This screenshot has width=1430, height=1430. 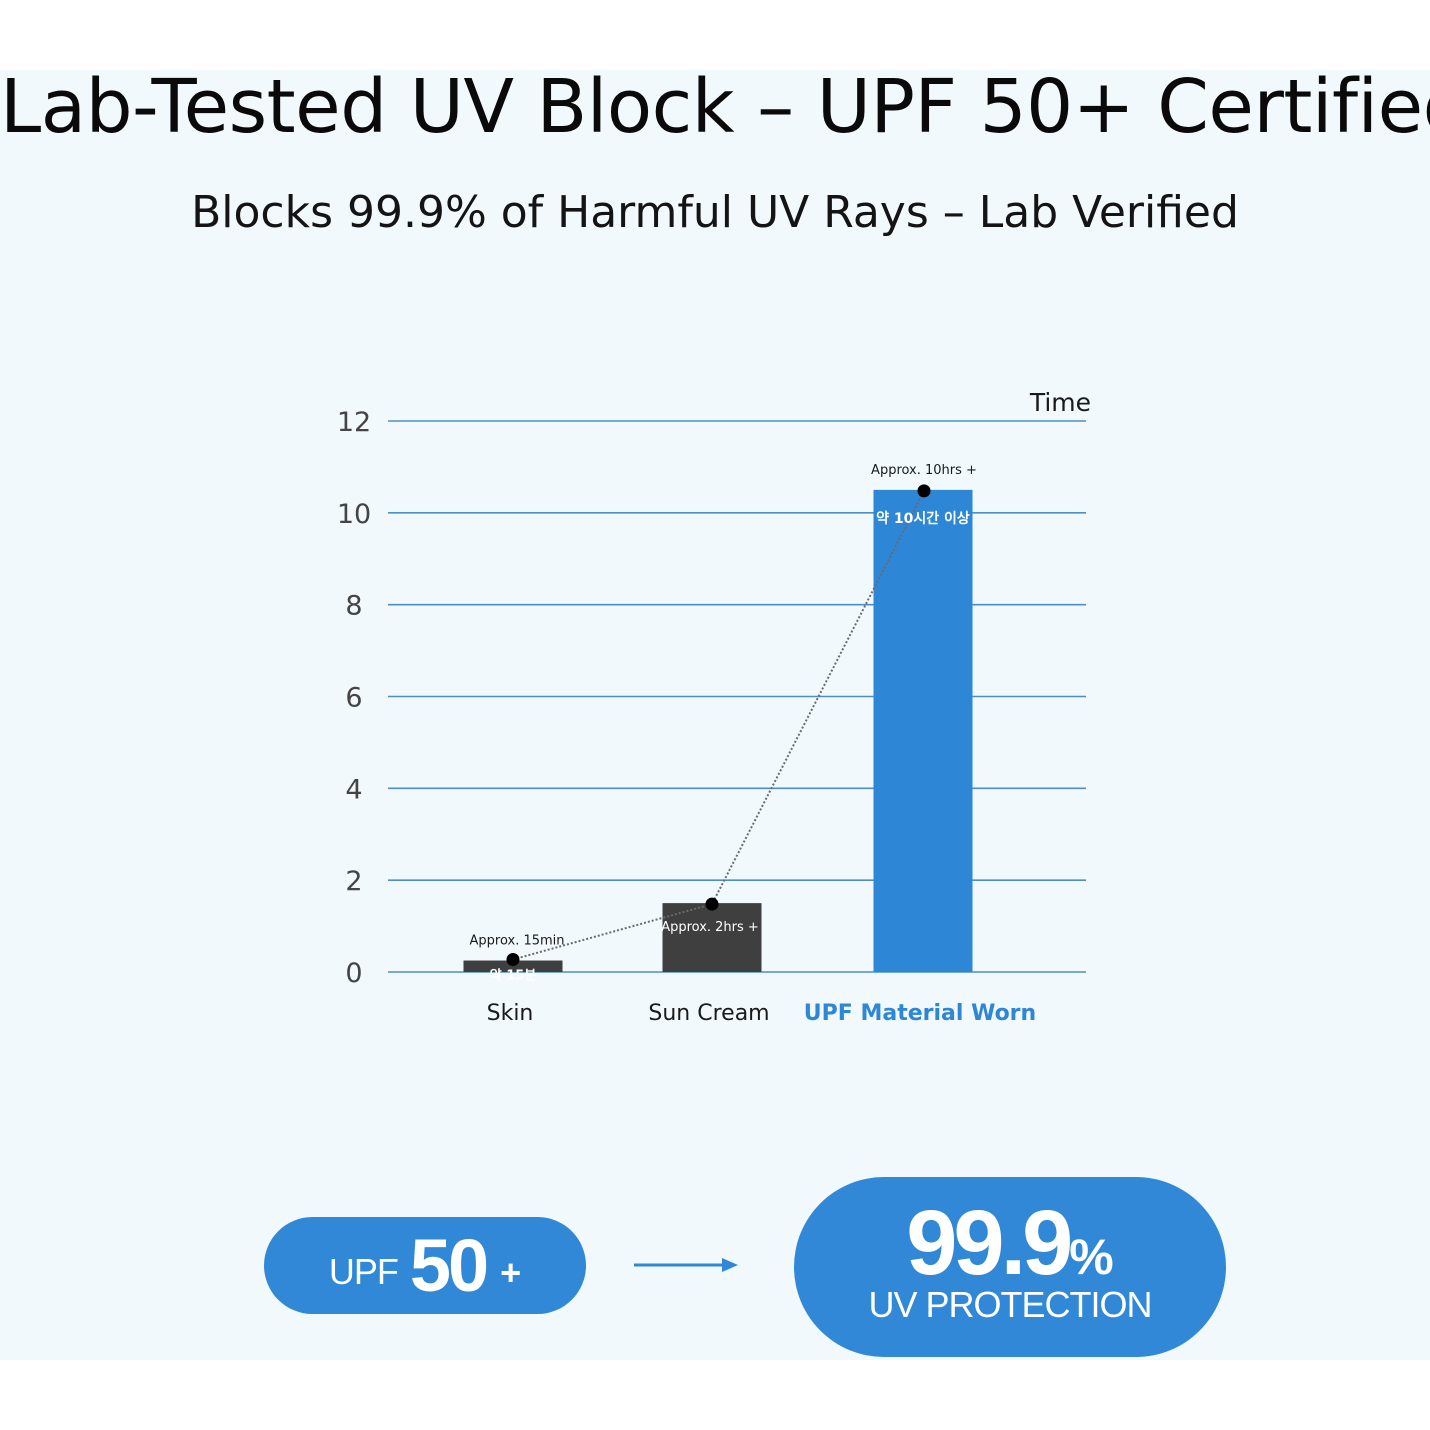 I want to click on bar-value-label: 약 10시간 이상, so click(x=923, y=518).